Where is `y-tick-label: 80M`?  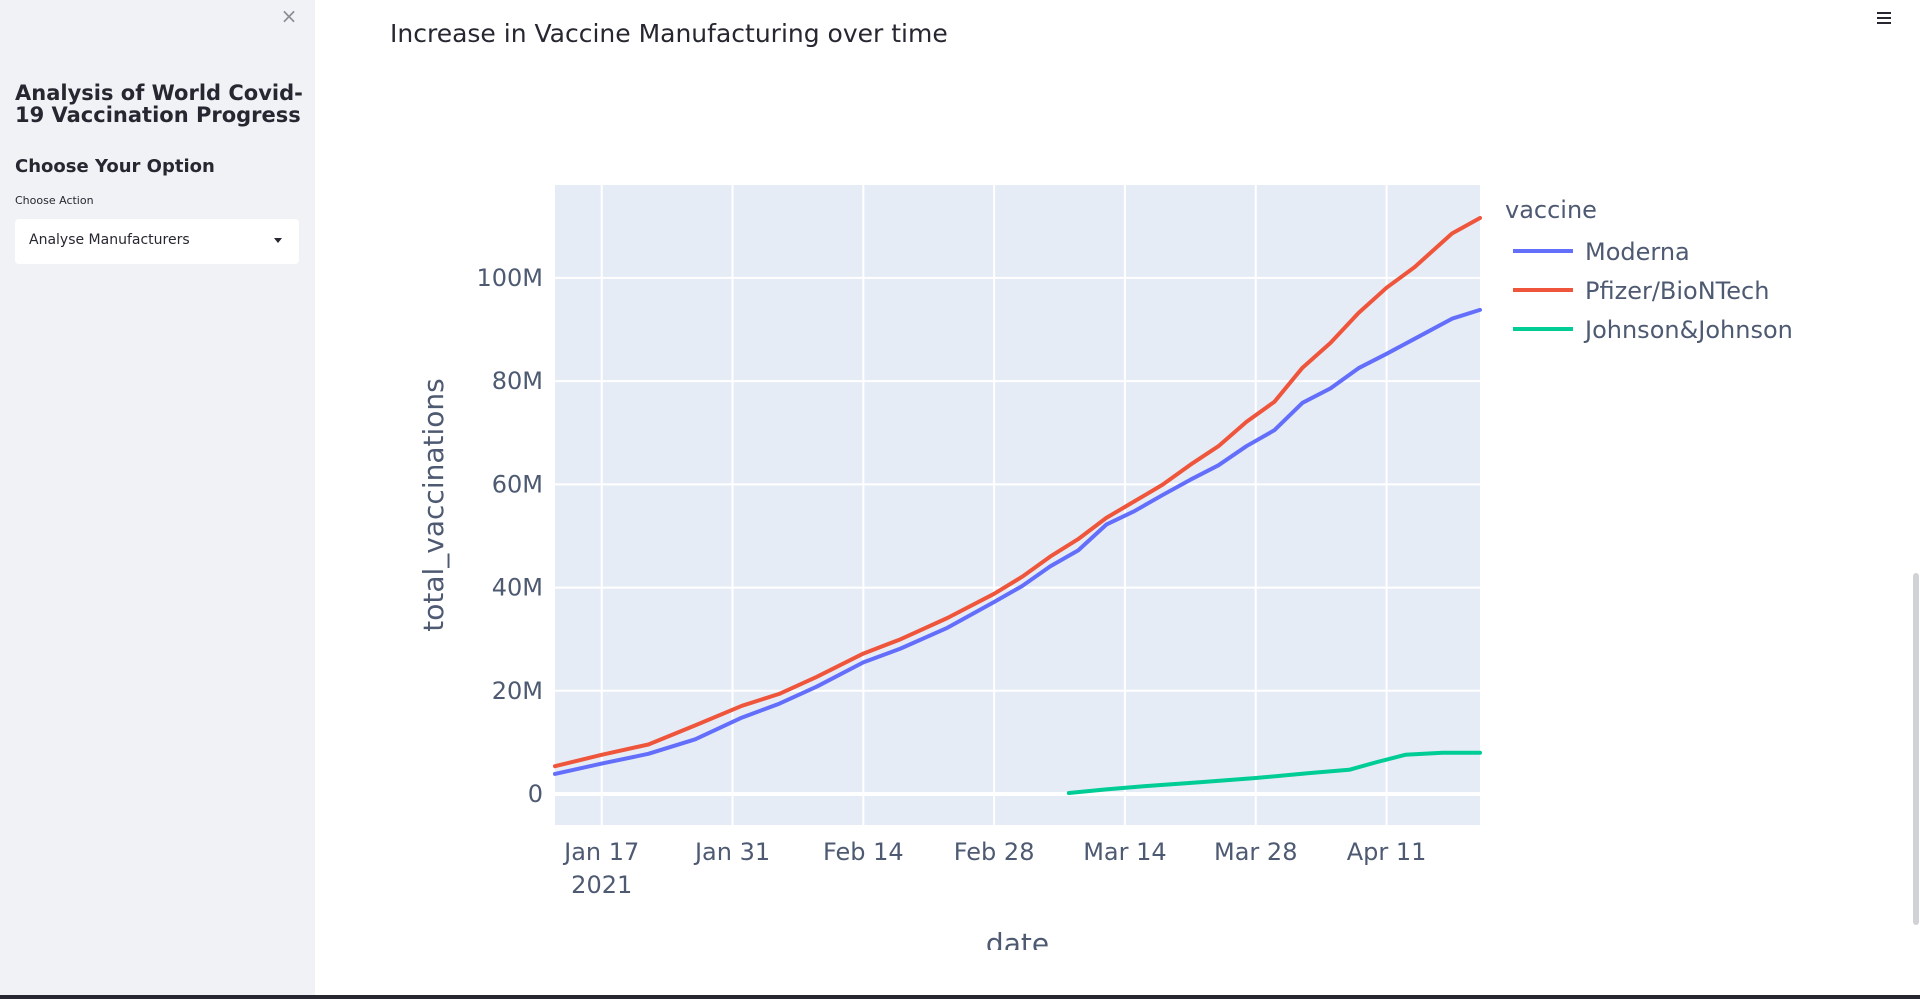
y-tick-label: 80M is located at coordinates (517, 381).